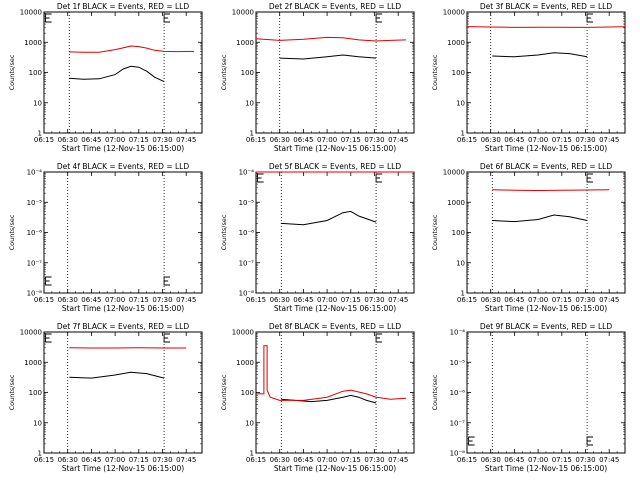  I want to click on panel-title: Det 5f BLACK = Events, RED = LLD, so click(335, 166).